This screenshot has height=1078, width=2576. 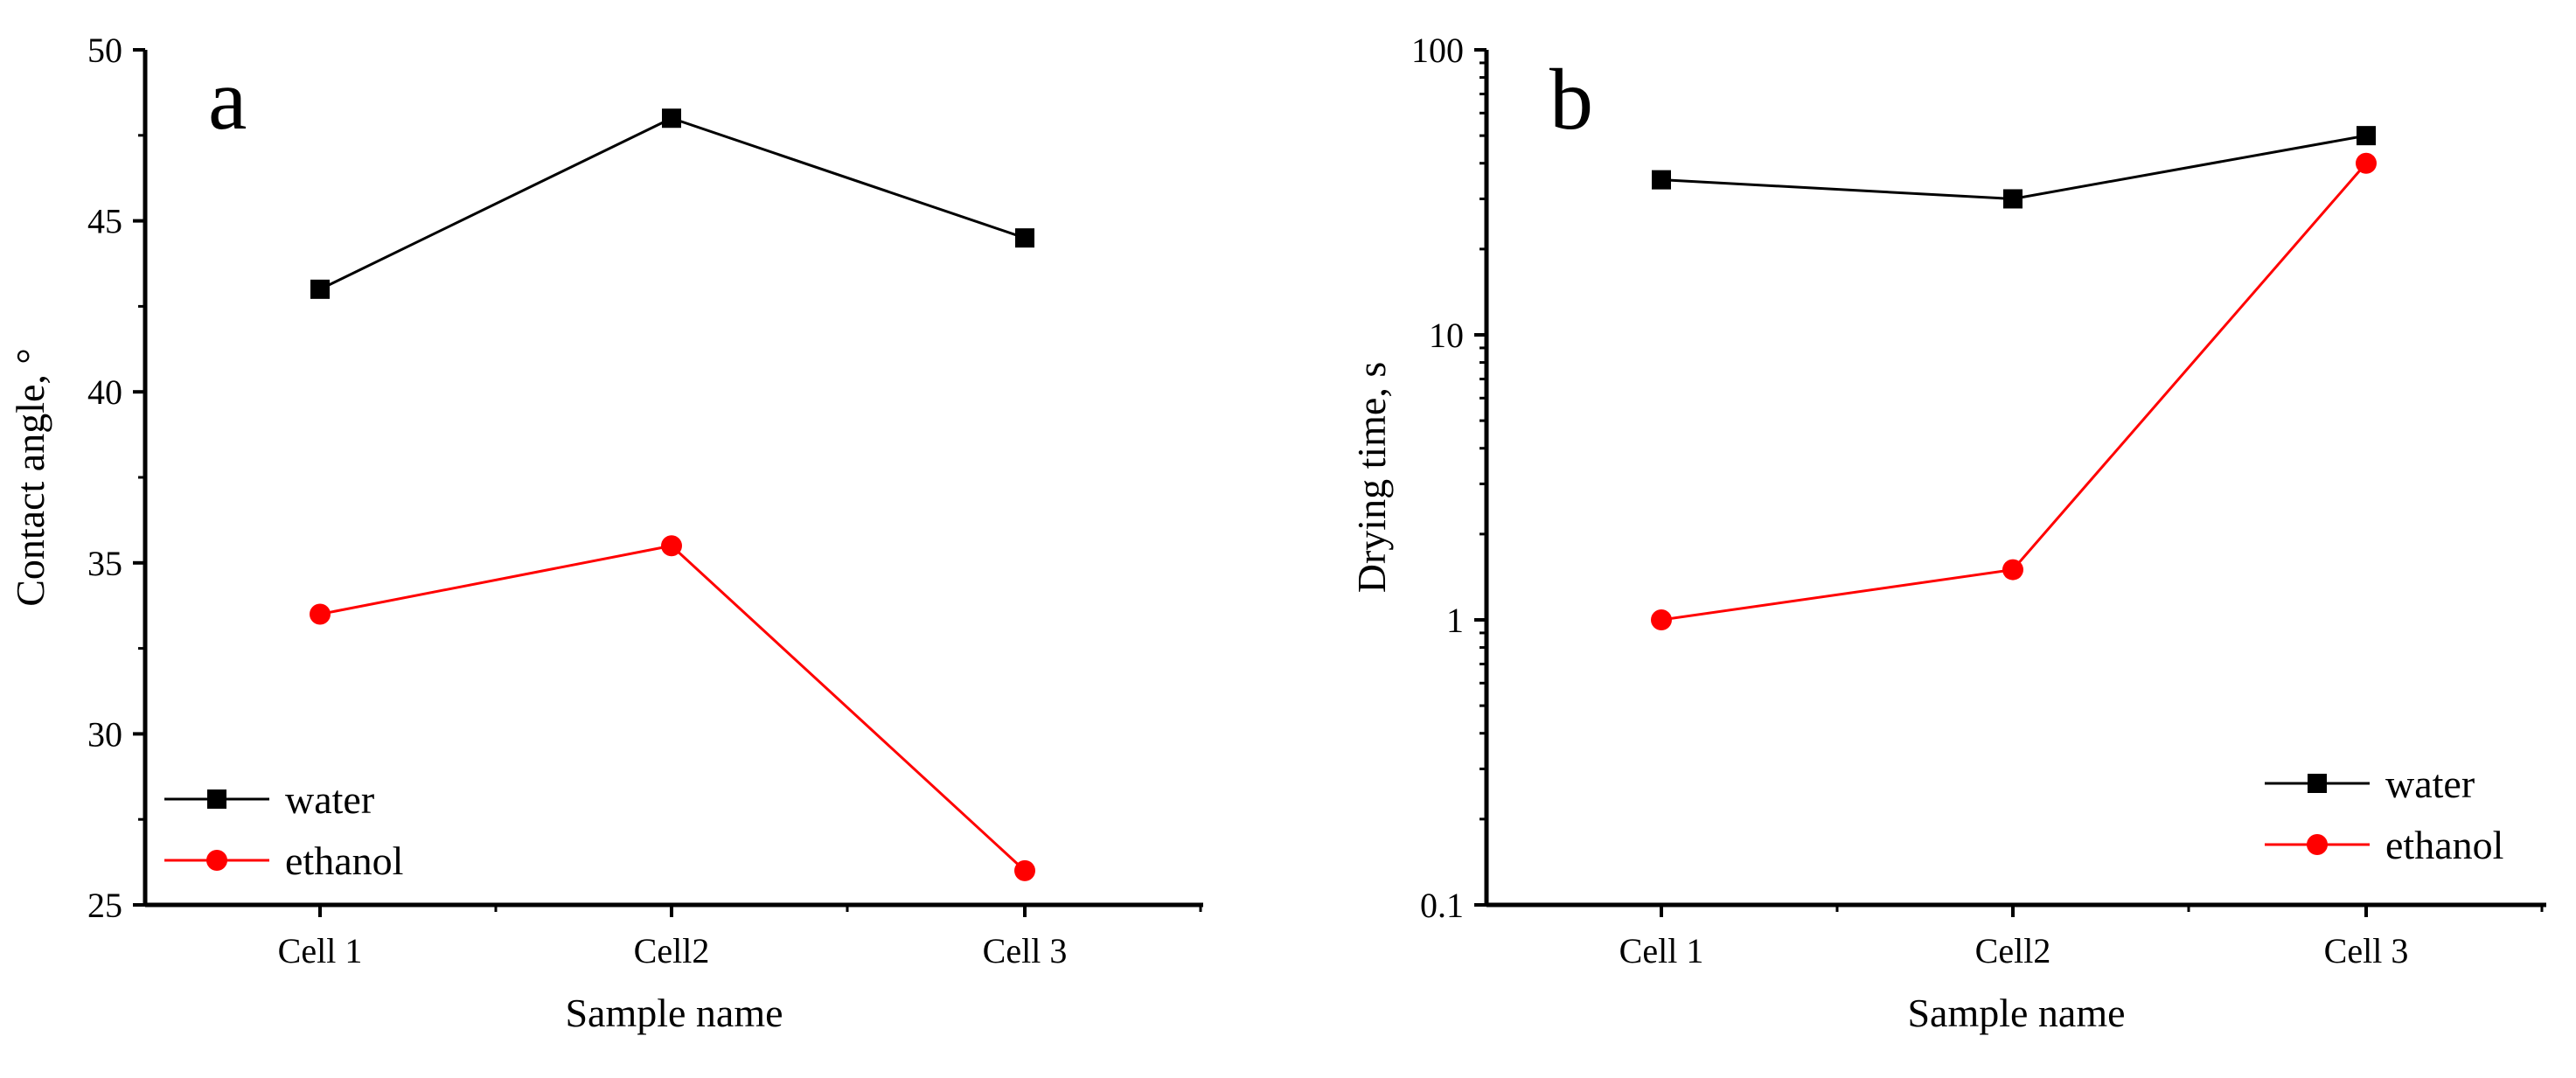 What do you see at coordinates (1437, 50) in the screenshot?
I see `y-tick-label: 100` at bounding box center [1437, 50].